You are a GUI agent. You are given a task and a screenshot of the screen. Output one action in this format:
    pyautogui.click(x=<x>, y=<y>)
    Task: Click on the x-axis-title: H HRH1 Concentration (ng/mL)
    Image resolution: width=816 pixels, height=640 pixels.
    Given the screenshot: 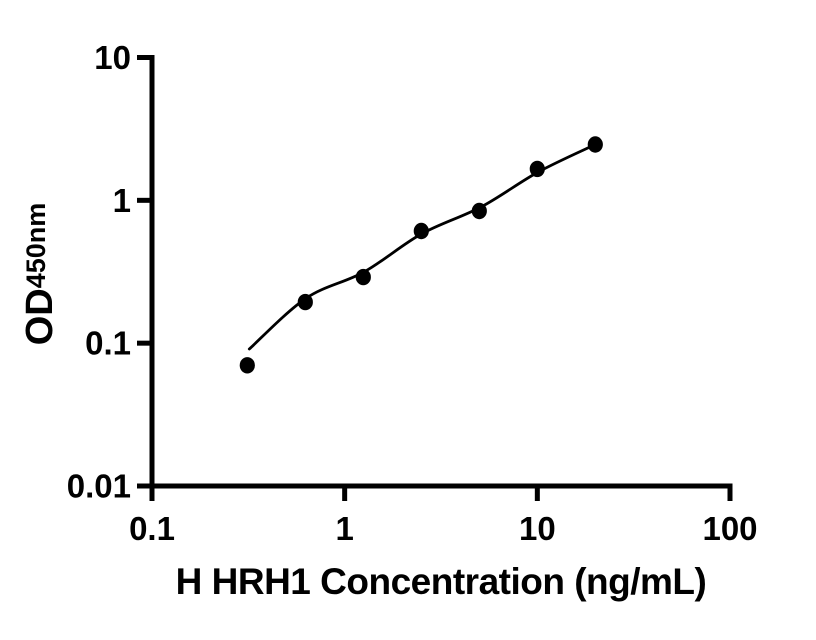 What is the action you would take?
    pyautogui.click(x=441, y=581)
    